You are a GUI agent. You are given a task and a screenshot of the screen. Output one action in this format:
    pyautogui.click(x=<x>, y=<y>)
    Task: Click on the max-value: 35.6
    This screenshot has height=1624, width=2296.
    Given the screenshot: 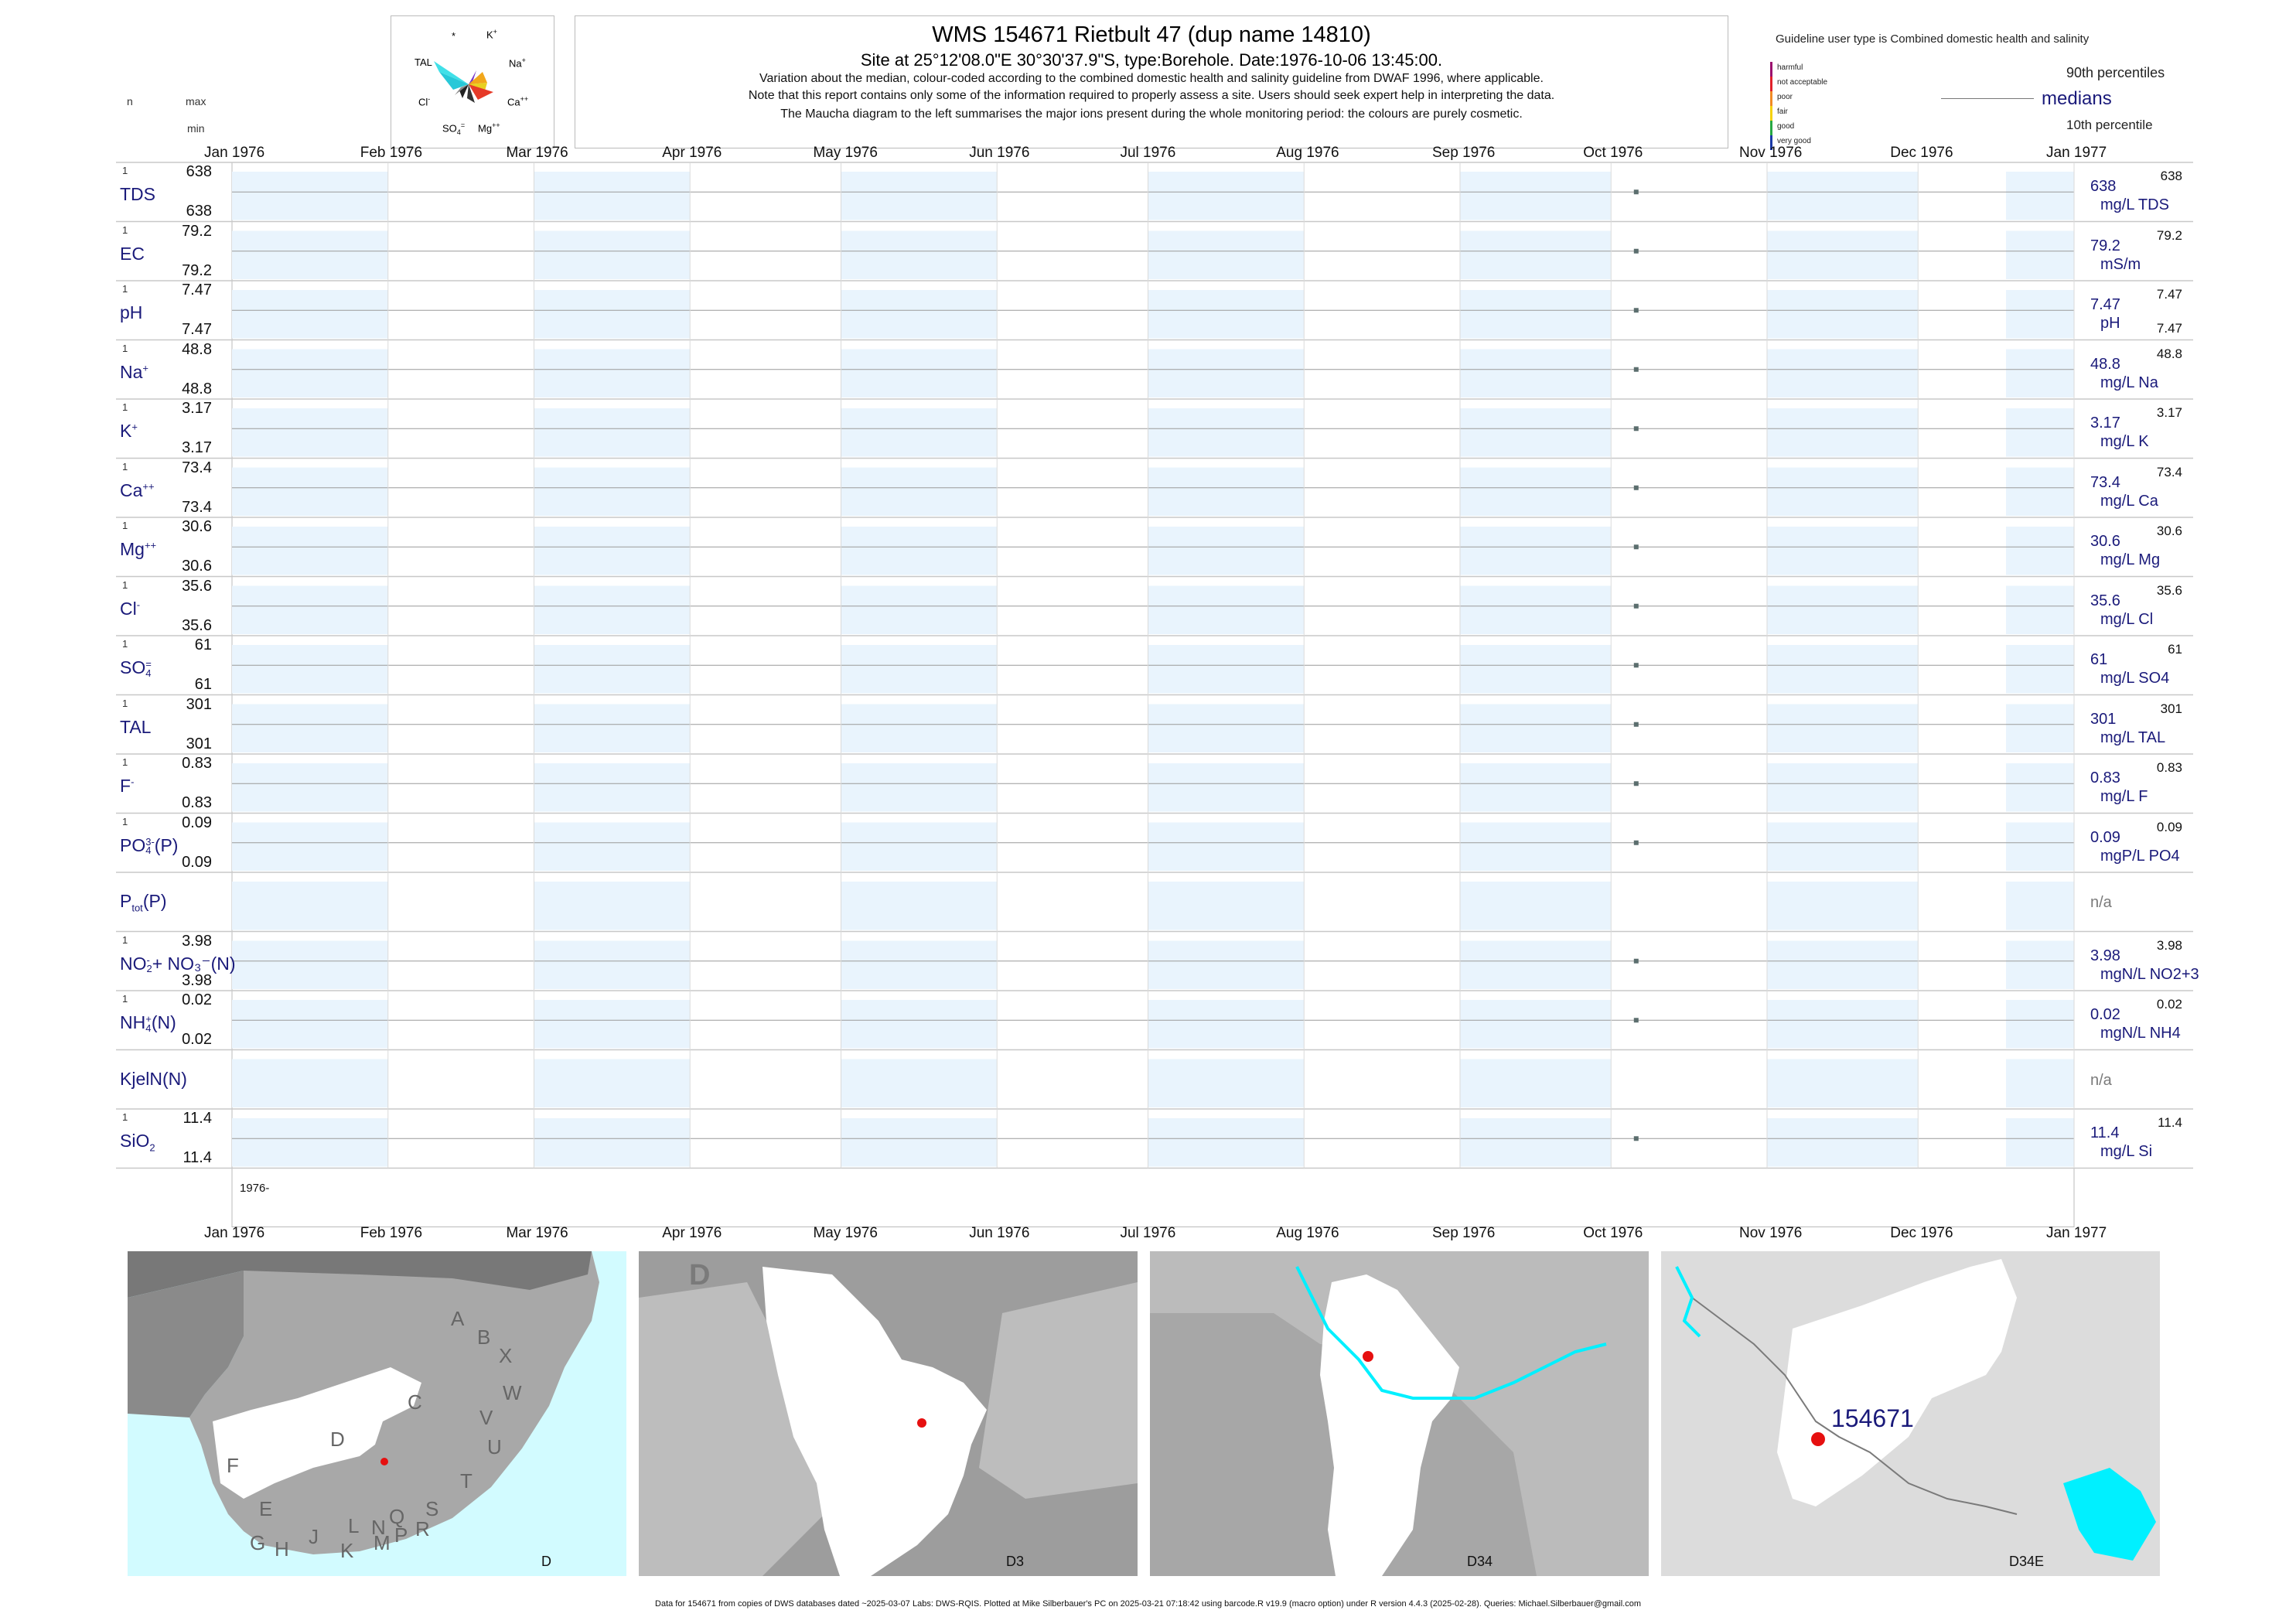 What is the action you would take?
    pyautogui.click(x=197, y=586)
    